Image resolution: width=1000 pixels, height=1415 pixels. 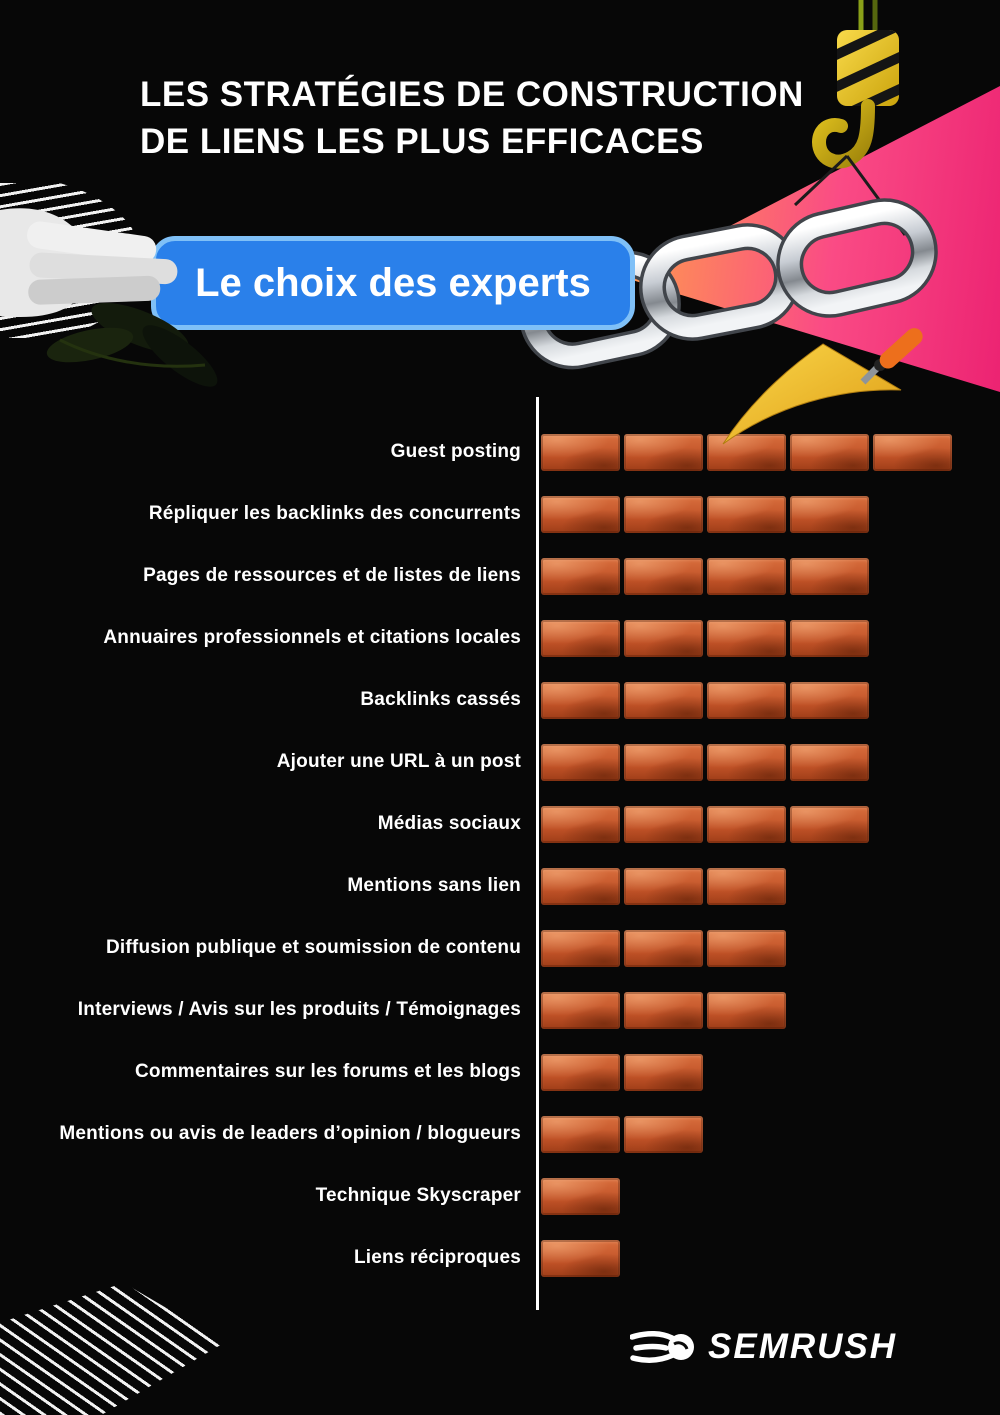 I want to click on category-label: Mentions sans lien, so click(x=434, y=885).